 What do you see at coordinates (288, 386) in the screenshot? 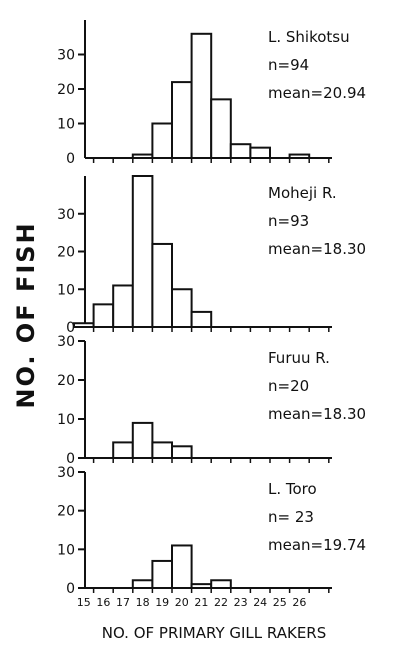
I see `n-label: n=20` at bounding box center [288, 386].